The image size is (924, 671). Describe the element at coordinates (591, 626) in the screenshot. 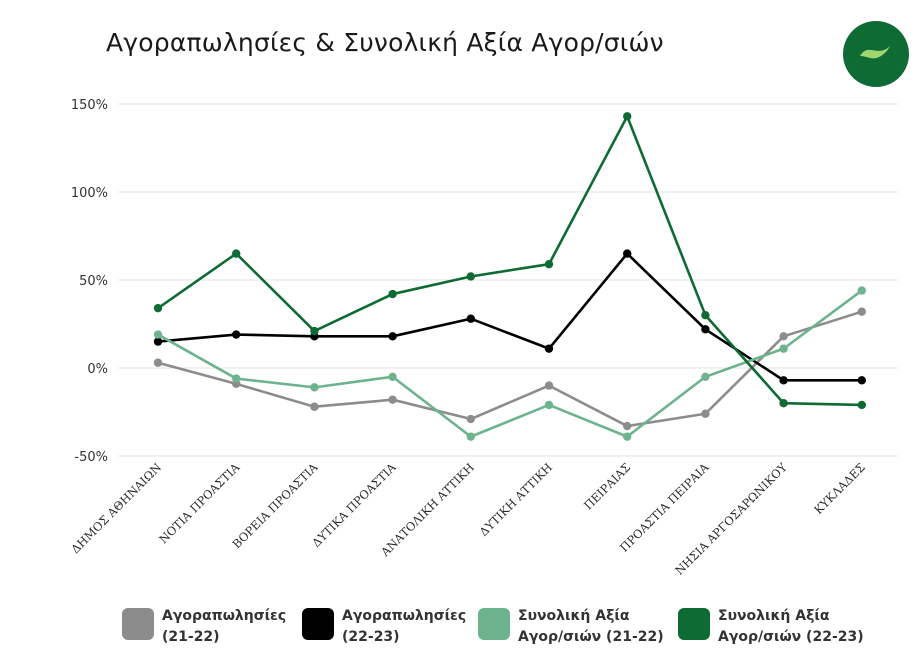

I see `legend-label: Συνολική Αξία Αγορ/σιών (21-22)` at that location.